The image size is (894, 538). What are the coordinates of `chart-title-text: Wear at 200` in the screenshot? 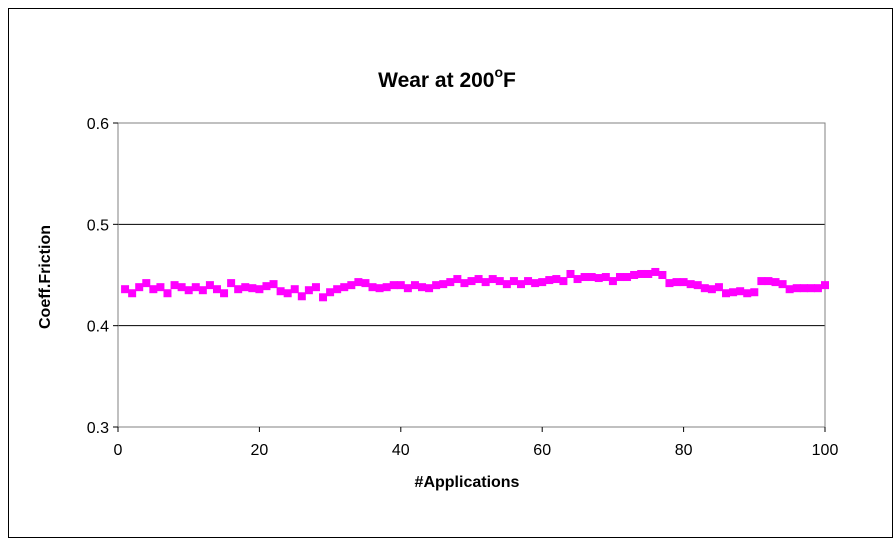 It's located at (436, 80).